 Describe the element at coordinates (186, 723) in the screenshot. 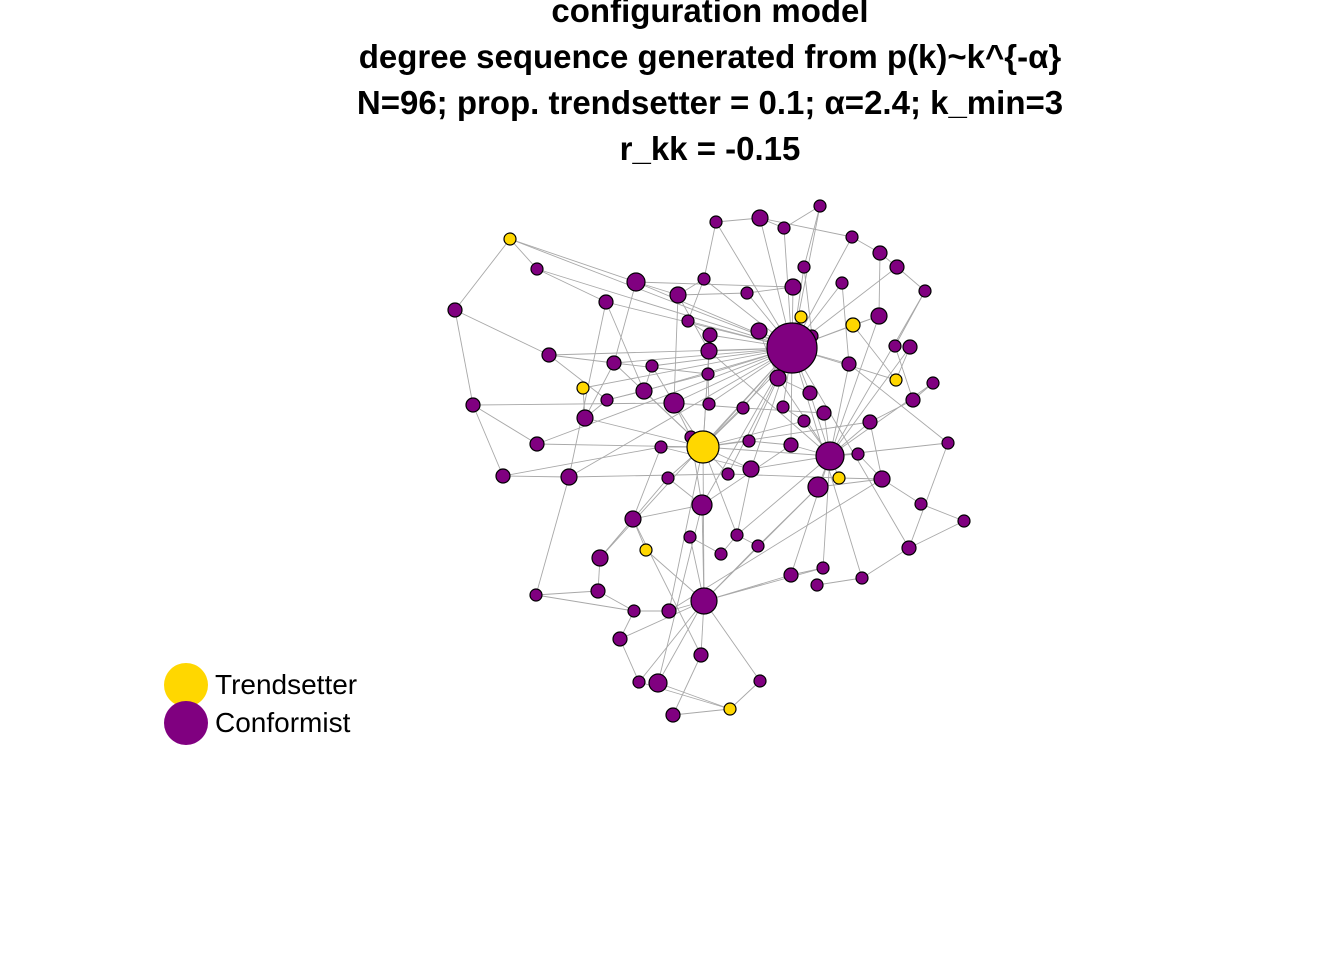

I see `legend-swatch-conformist` at that location.